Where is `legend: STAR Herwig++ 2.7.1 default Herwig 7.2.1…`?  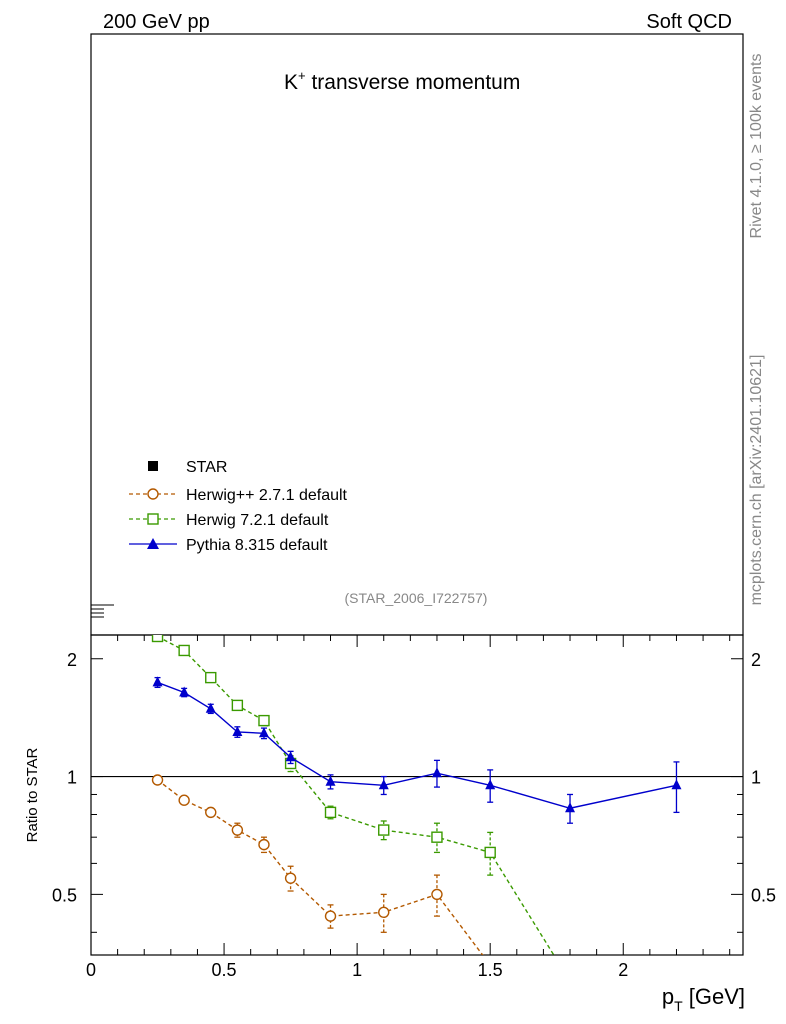
legend: STAR Herwig++ 2.7.1 default Herwig 7.2.1… is located at coordinates (238, 506).